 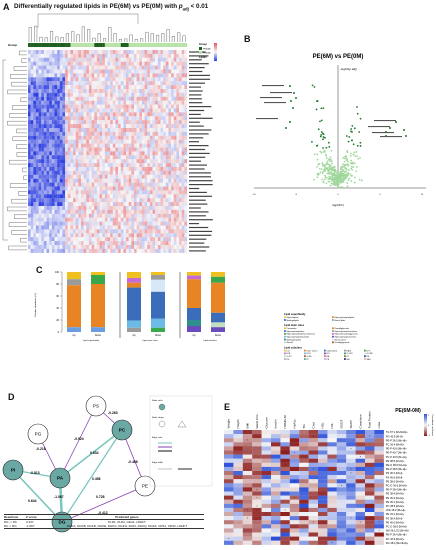 I want to click on xtick-0: -10, so click(x=254, y=195).